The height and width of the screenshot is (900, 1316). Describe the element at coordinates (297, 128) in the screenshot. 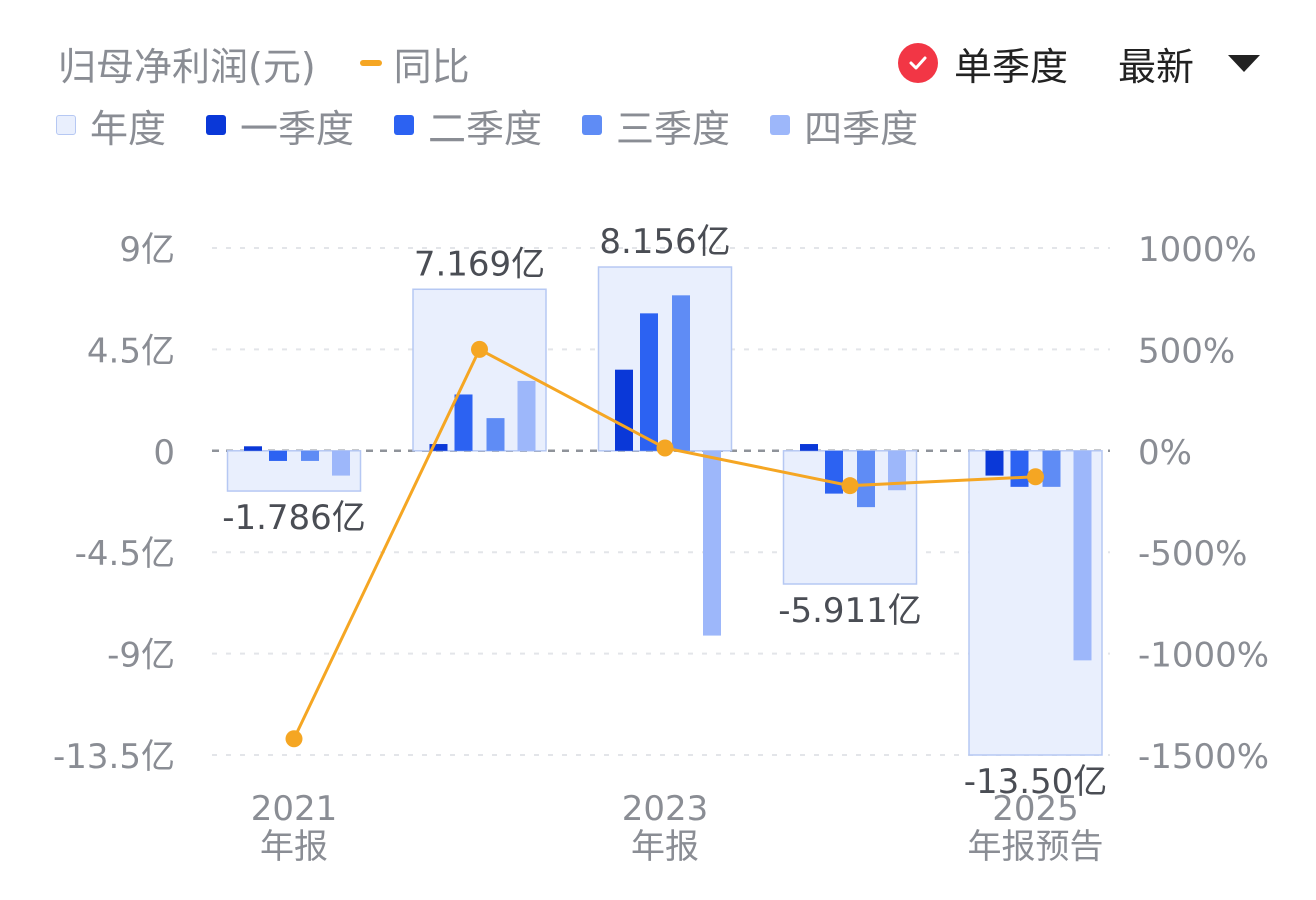

I see `legend-label: 一季度` at that location.